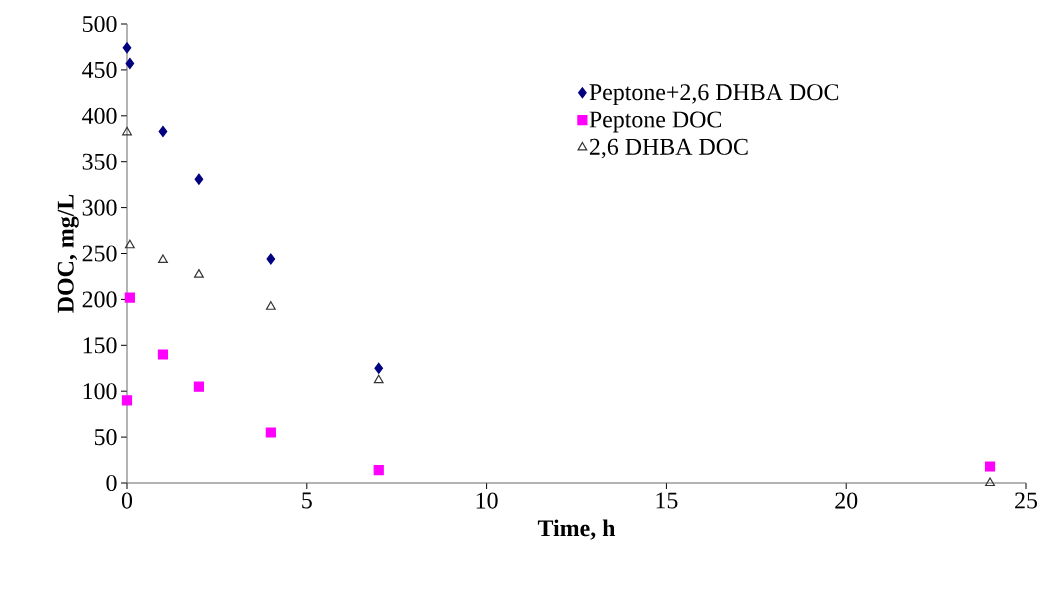  Describe the element at coordinates (99, 115) in the screenshot. I see `y-tick-label: 400` at that location.